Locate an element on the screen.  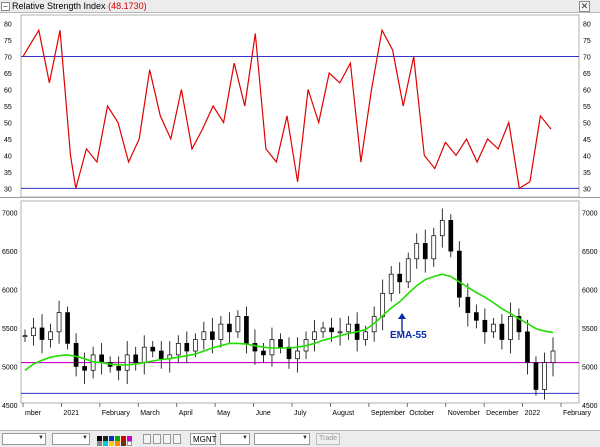
window-size-dropdown is located at coordinates (24, 439).